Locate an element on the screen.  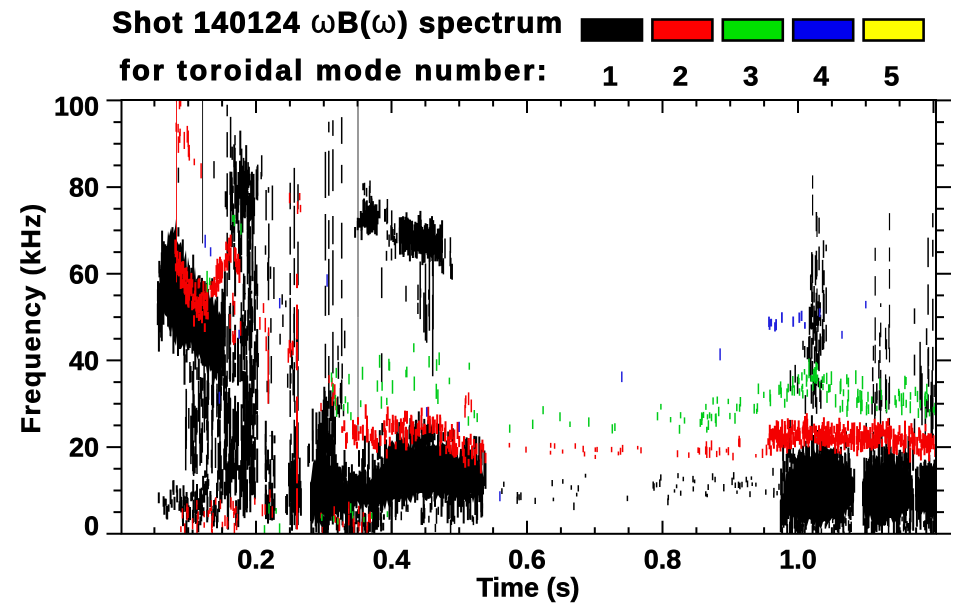
svg-text: Shot 140124 ωB(ω) spectrum is located at coordinates (337, 22).